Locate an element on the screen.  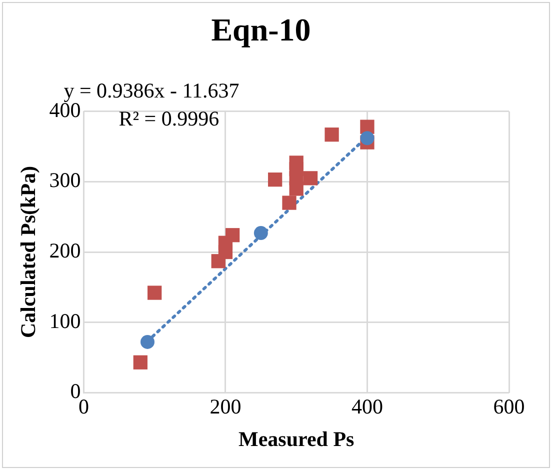
x-axis-title: Measured Ps is located at coordinates (296, 438).